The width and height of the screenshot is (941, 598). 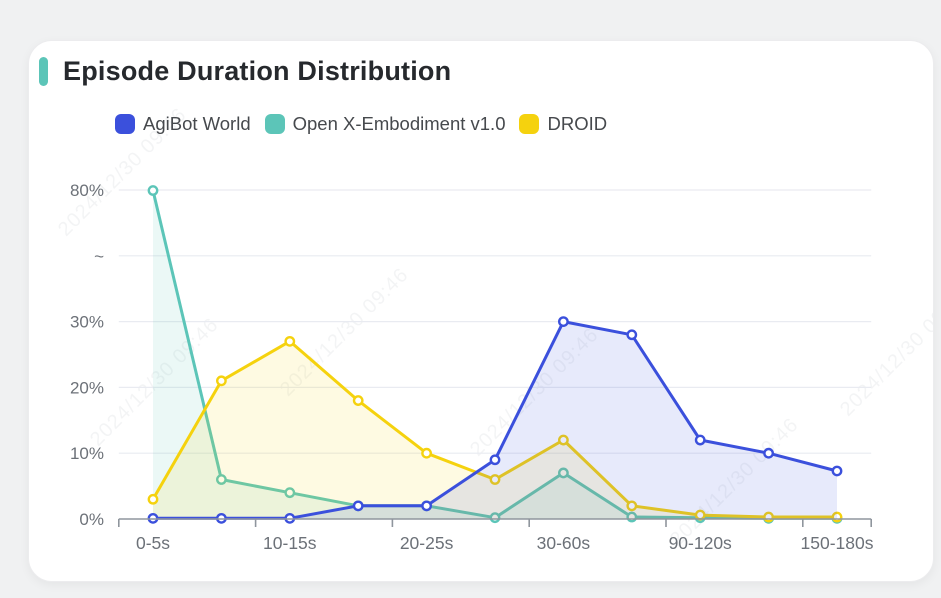 I want to click on data-point-droid-25-30s, so click(x=495, y=479).